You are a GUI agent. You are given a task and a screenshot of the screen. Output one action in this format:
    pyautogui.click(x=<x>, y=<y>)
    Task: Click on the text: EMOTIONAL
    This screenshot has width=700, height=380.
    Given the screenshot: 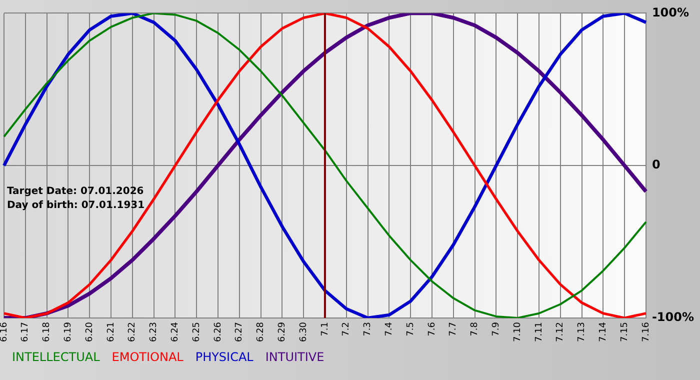 What is the action you would take?
    pyautogui.click(x=148, y=357)
    